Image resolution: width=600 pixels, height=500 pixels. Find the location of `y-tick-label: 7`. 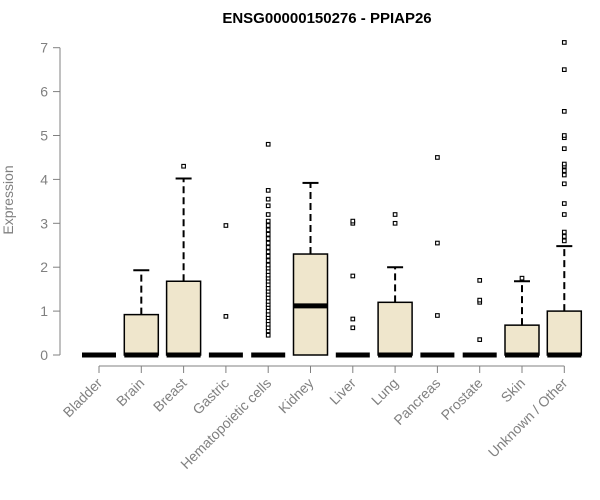

y-tick-label: 7 is located at coordinates (44, 48).